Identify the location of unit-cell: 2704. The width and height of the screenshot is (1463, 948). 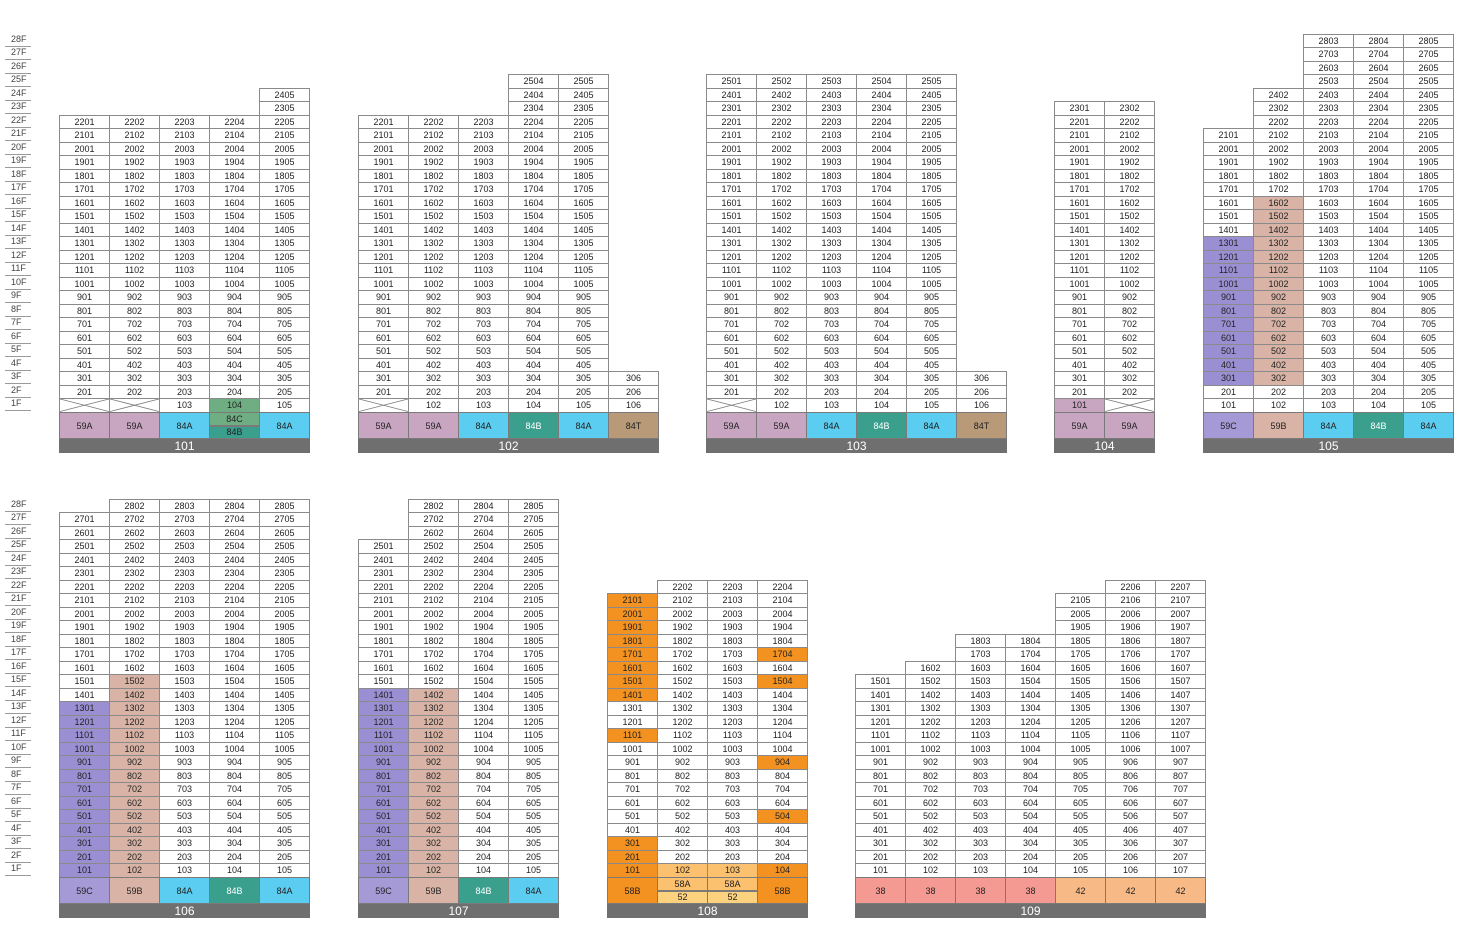
(483, 519).